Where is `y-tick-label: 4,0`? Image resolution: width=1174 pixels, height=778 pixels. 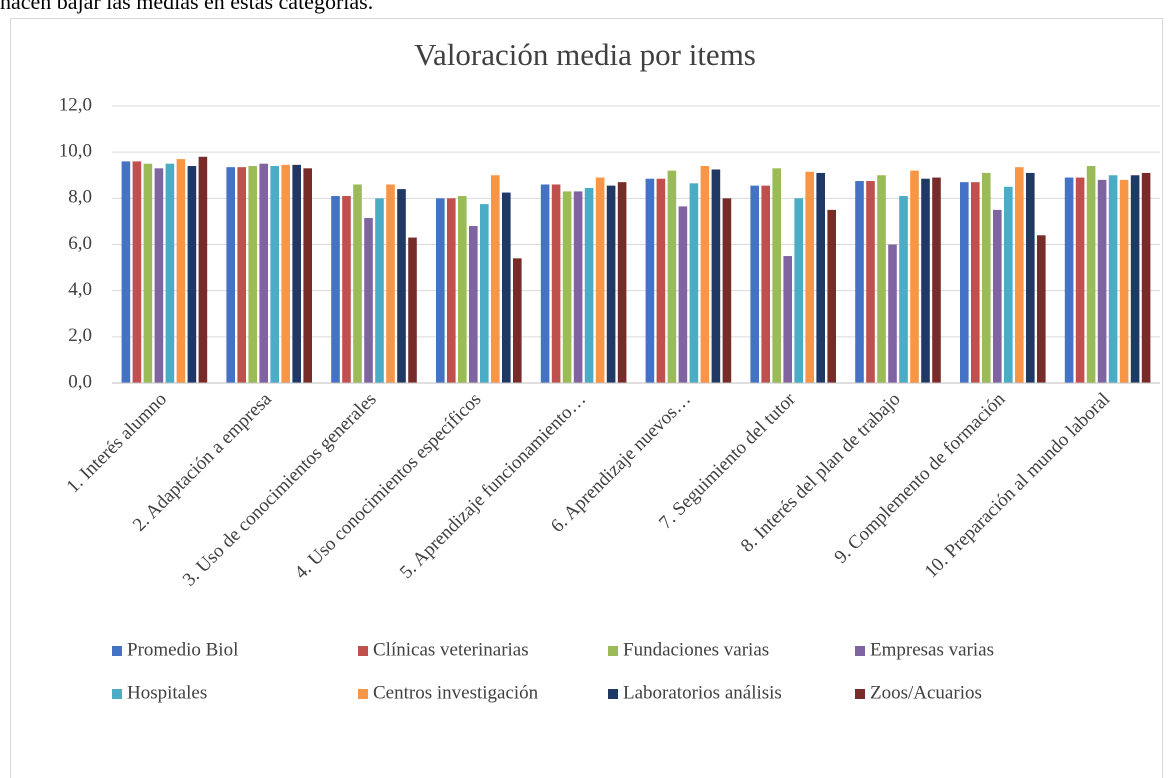 y-tick-label: 4,0 is located at coordinates (80, 289).